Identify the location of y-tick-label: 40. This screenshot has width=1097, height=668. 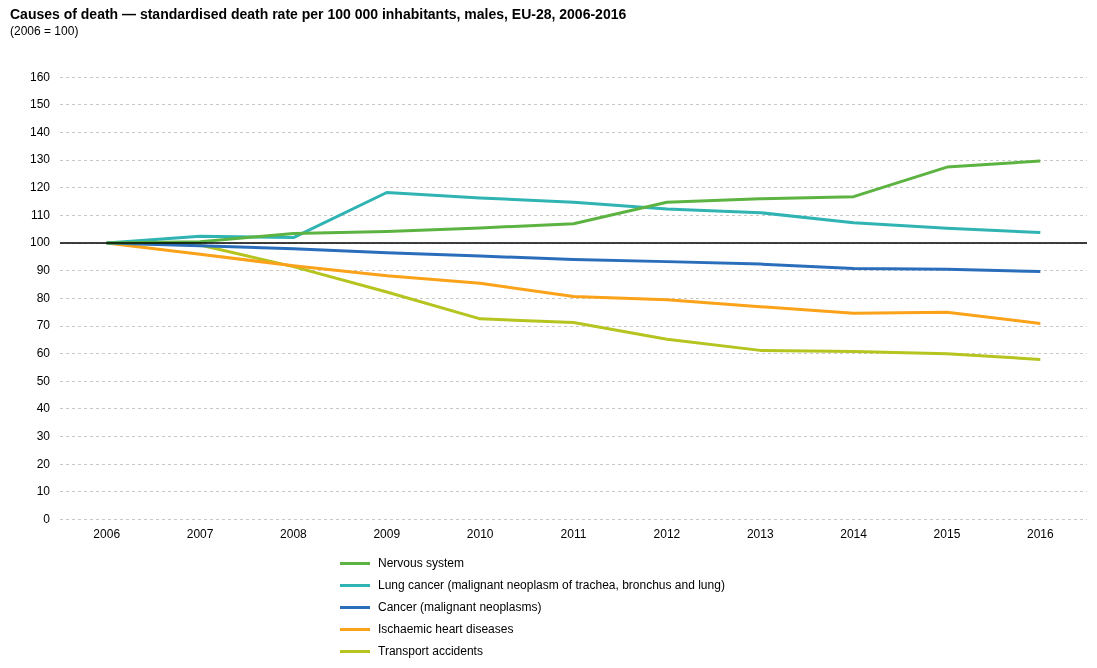
(43, 408).